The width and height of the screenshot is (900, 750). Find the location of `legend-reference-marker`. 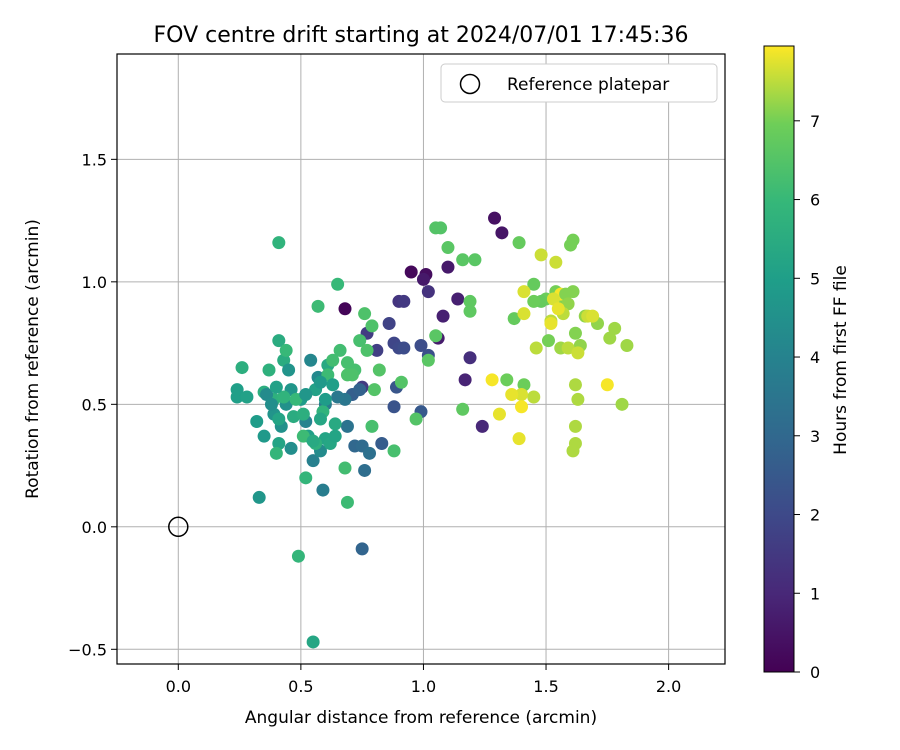

legend-reference-marker is located at coordinates (470, 84).